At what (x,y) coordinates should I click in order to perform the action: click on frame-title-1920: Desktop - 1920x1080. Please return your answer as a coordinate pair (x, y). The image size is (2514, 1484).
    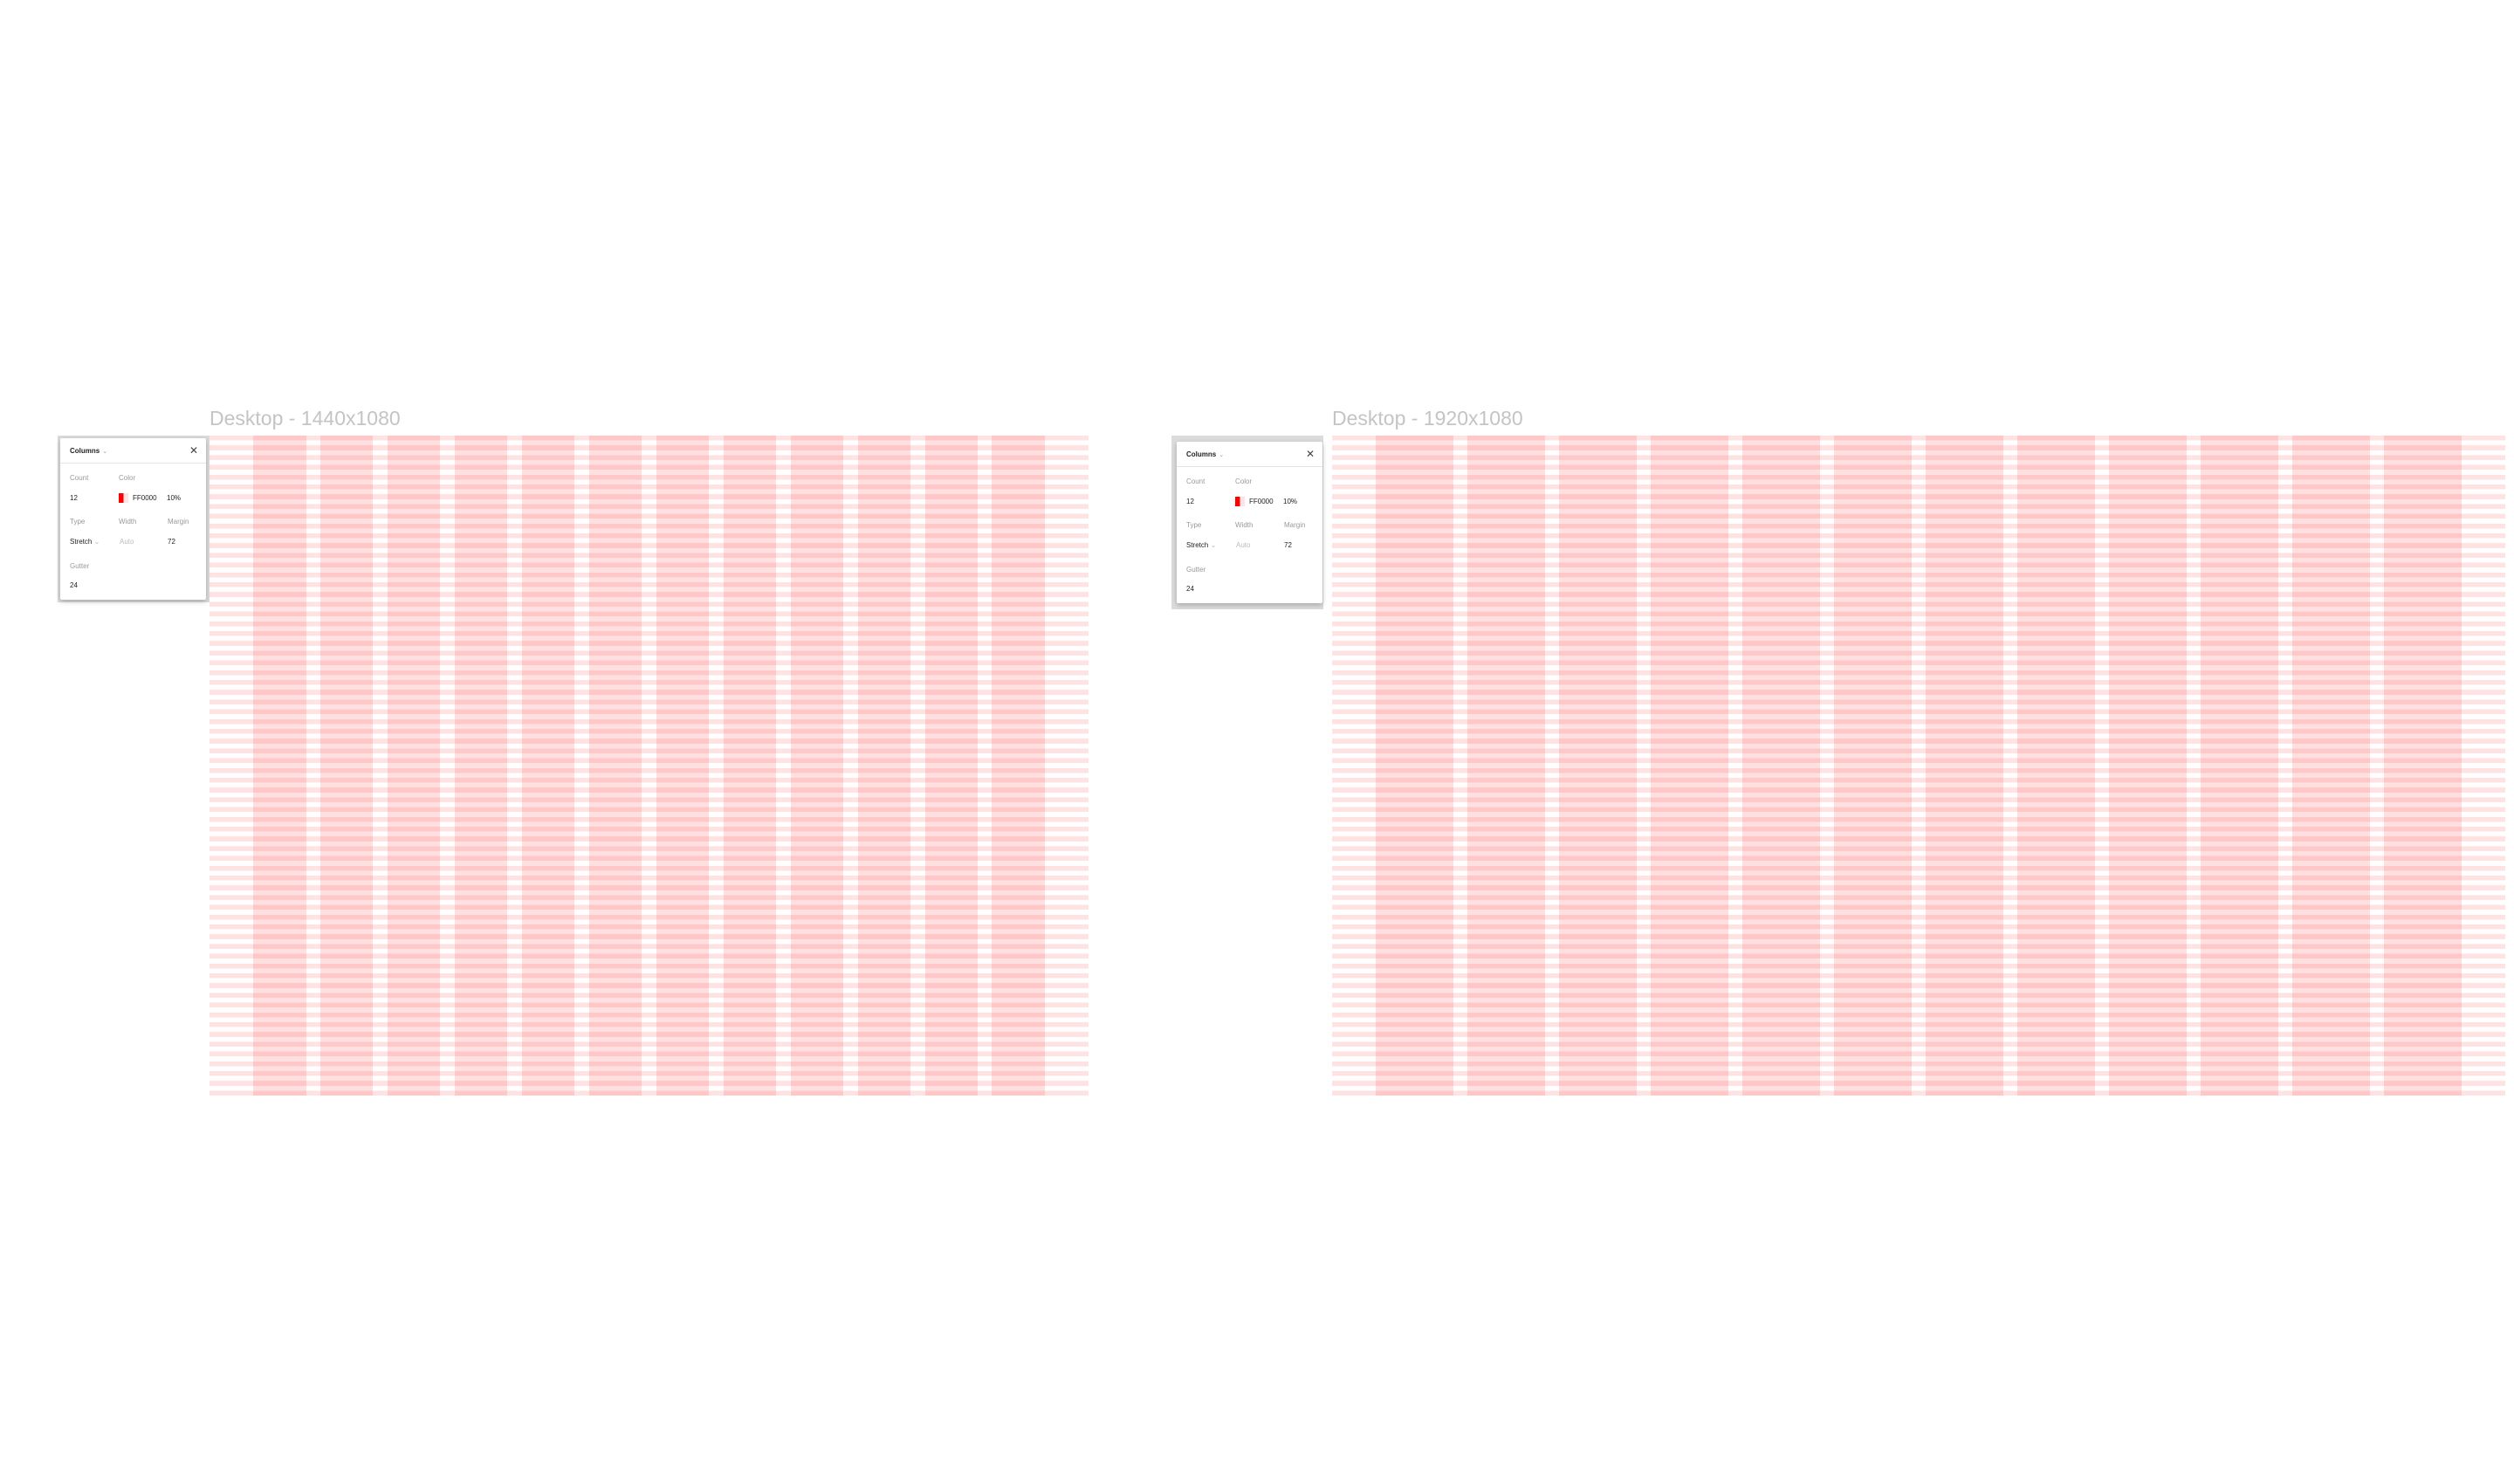
    Looking at the image, I should click on (1427, 418).